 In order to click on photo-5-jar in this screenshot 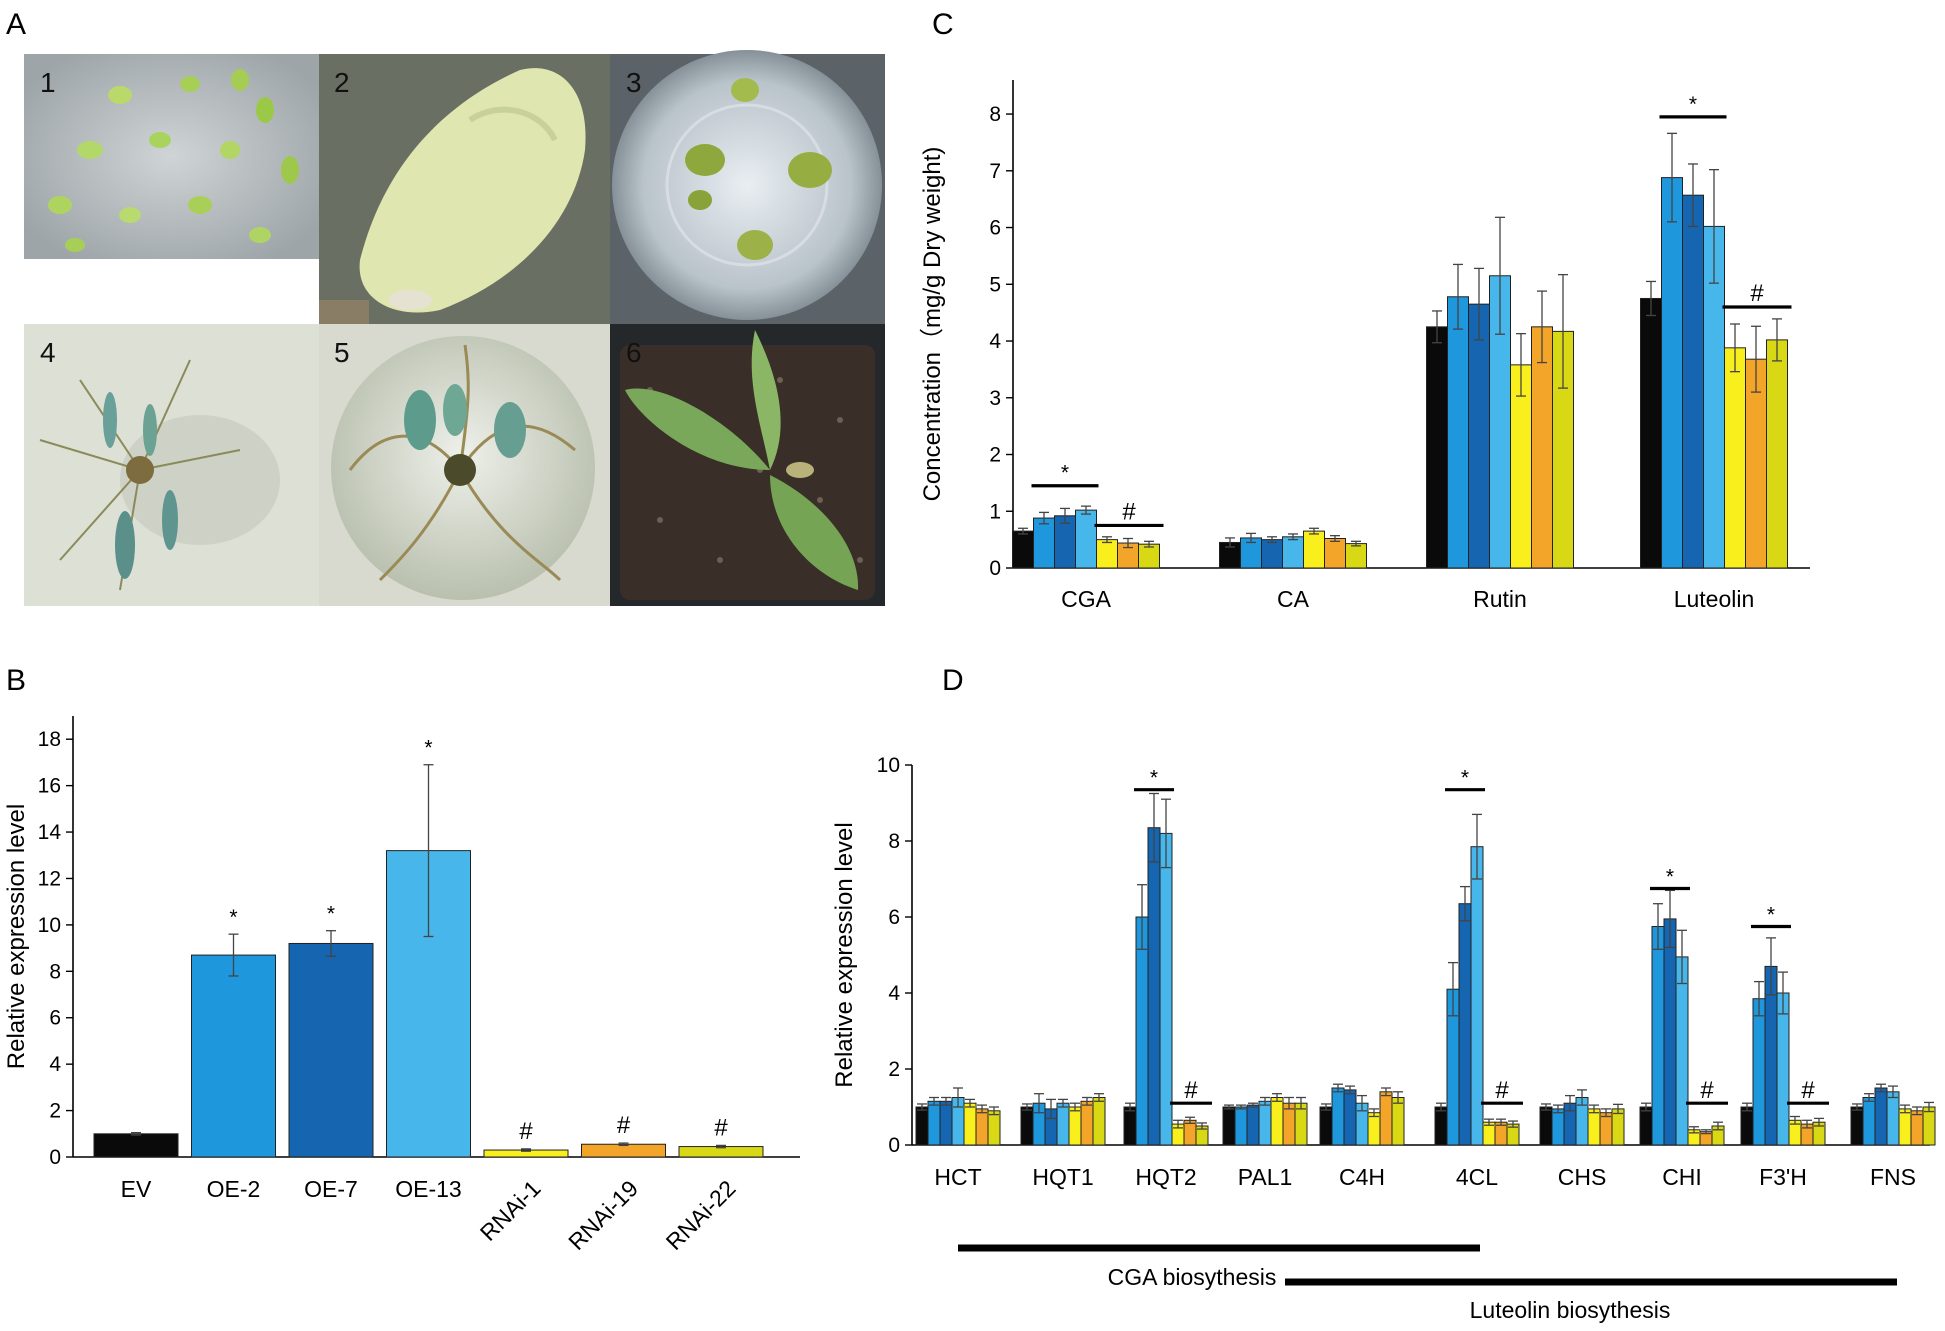, I will do `click(464, 465)`.